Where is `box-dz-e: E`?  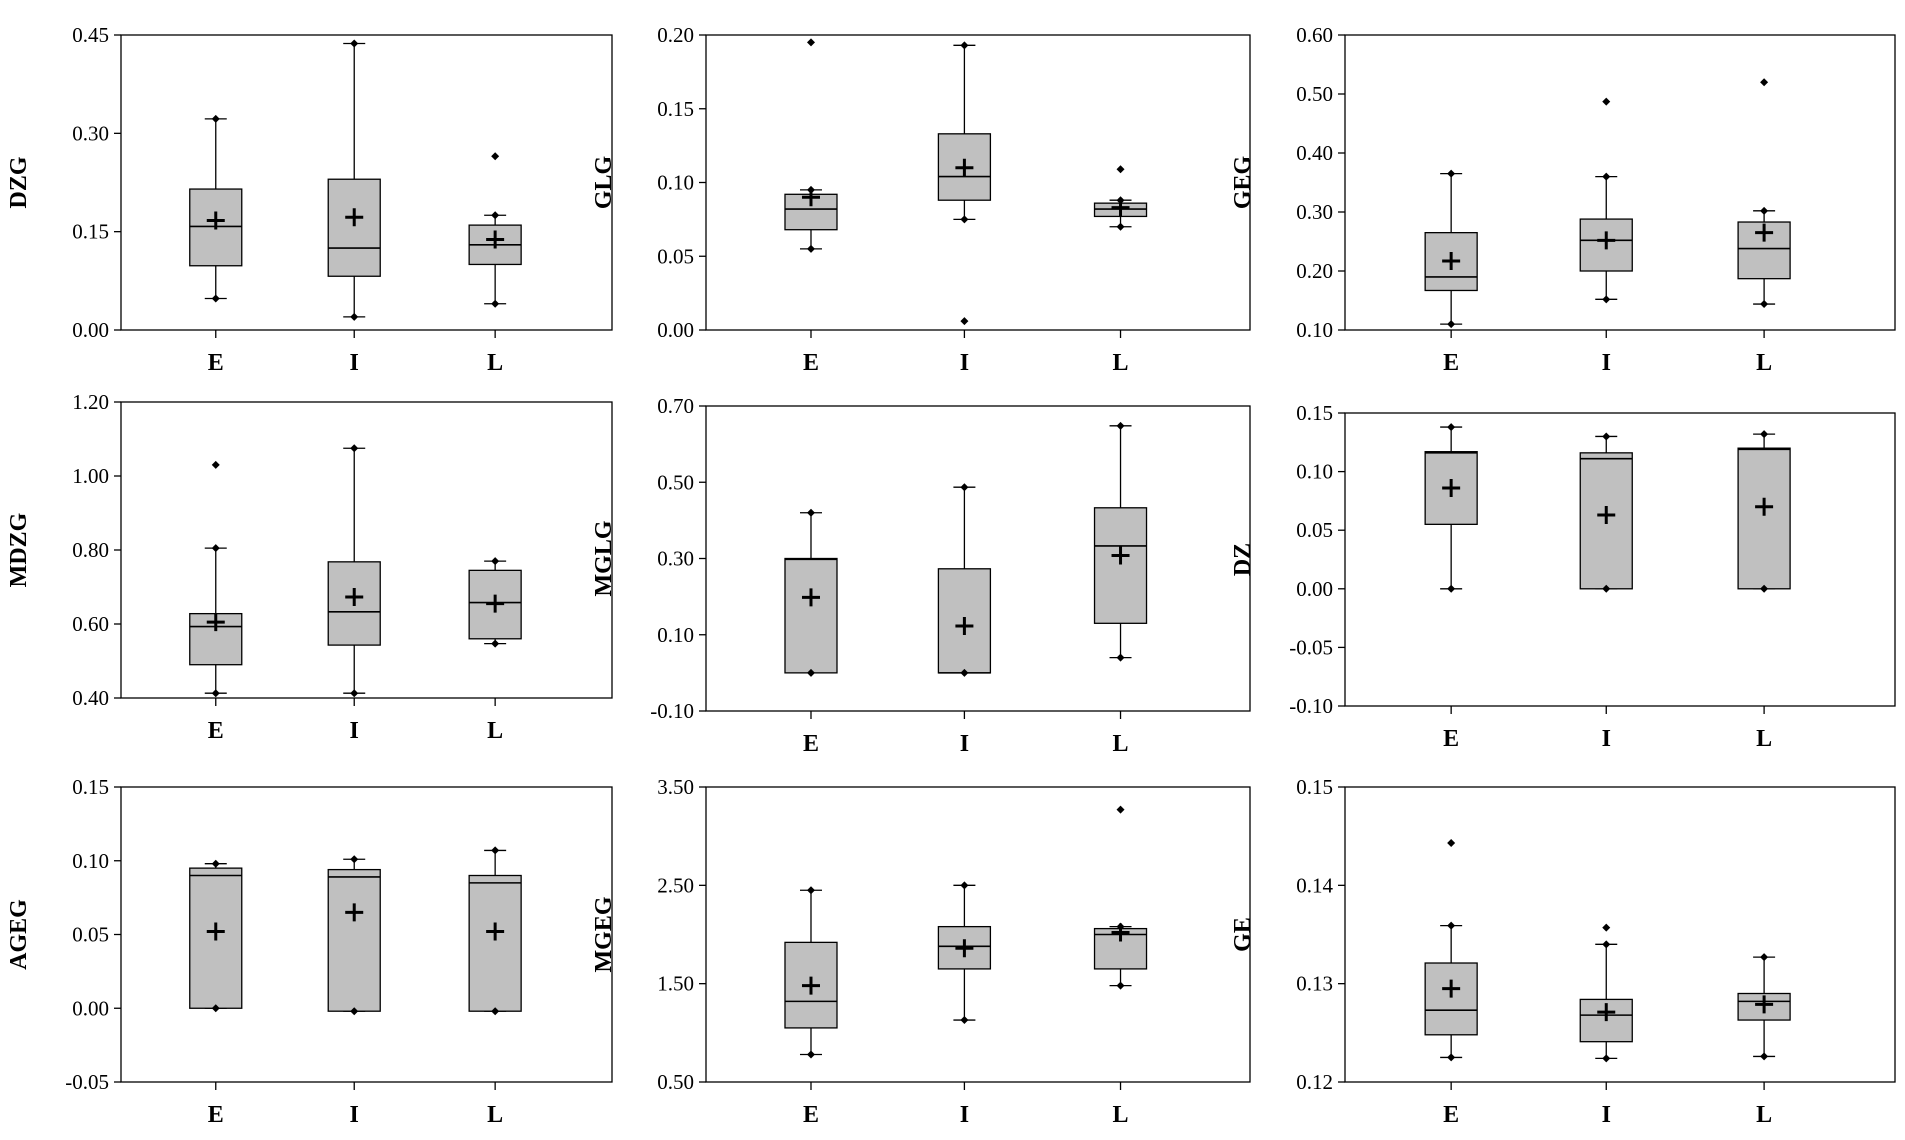
box-dz-e: E is located at coordinates (1451, 587).